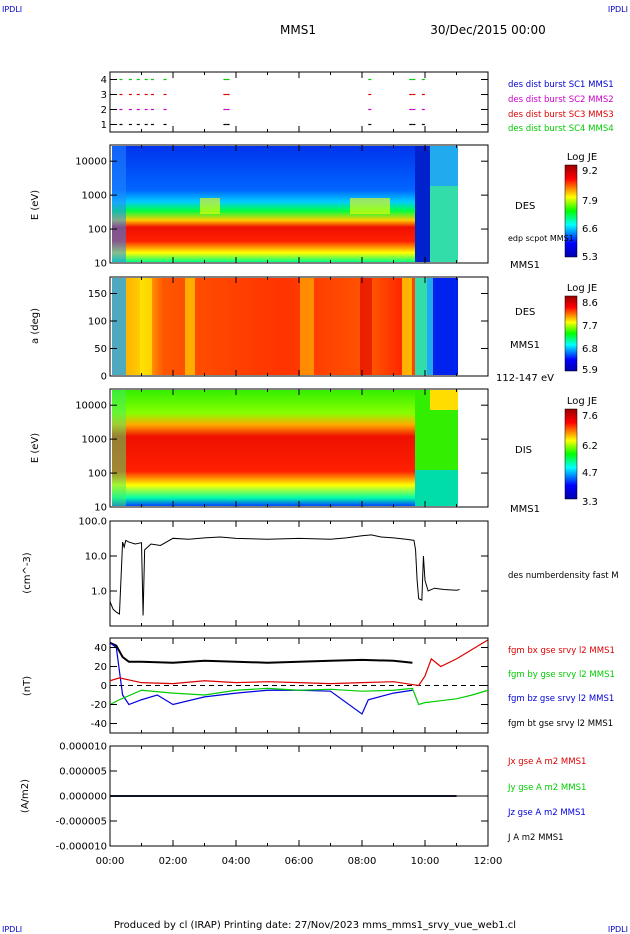  I want to click on density-series, so click(284, 575).